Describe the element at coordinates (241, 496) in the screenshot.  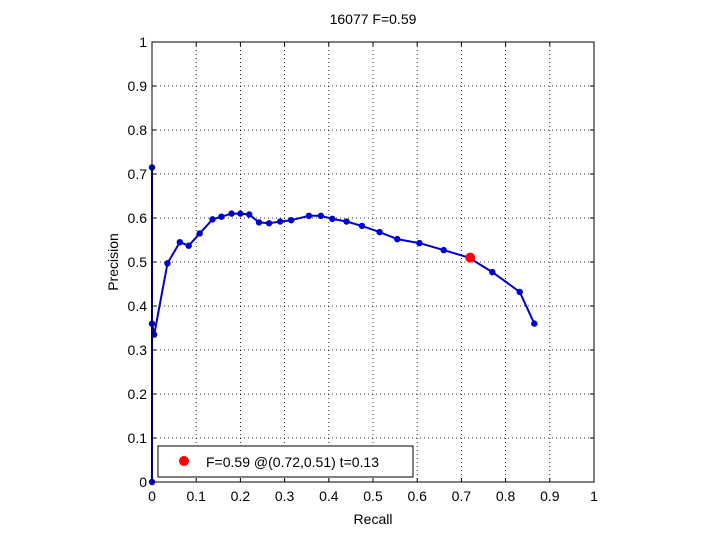
I see `x-tick-label: 0.2` at that location.